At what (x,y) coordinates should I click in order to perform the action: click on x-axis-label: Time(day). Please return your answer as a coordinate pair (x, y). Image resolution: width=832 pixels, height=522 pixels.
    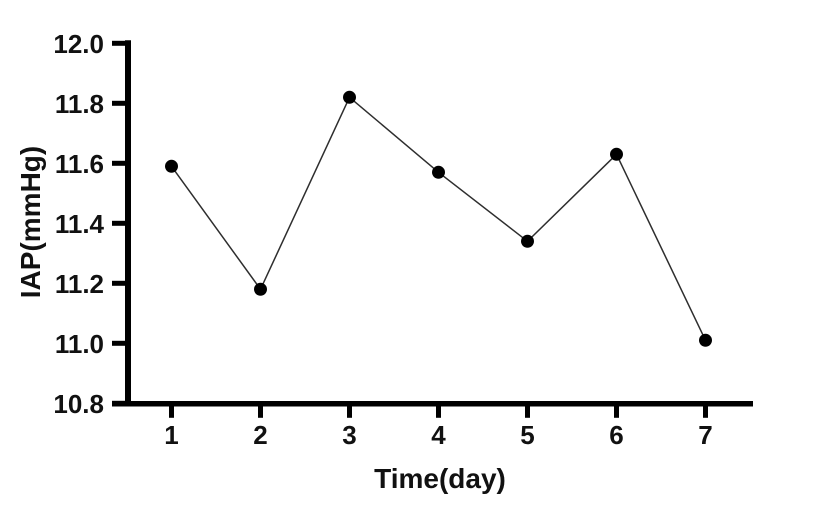
    Looking at the image, I should click on (440, 478).